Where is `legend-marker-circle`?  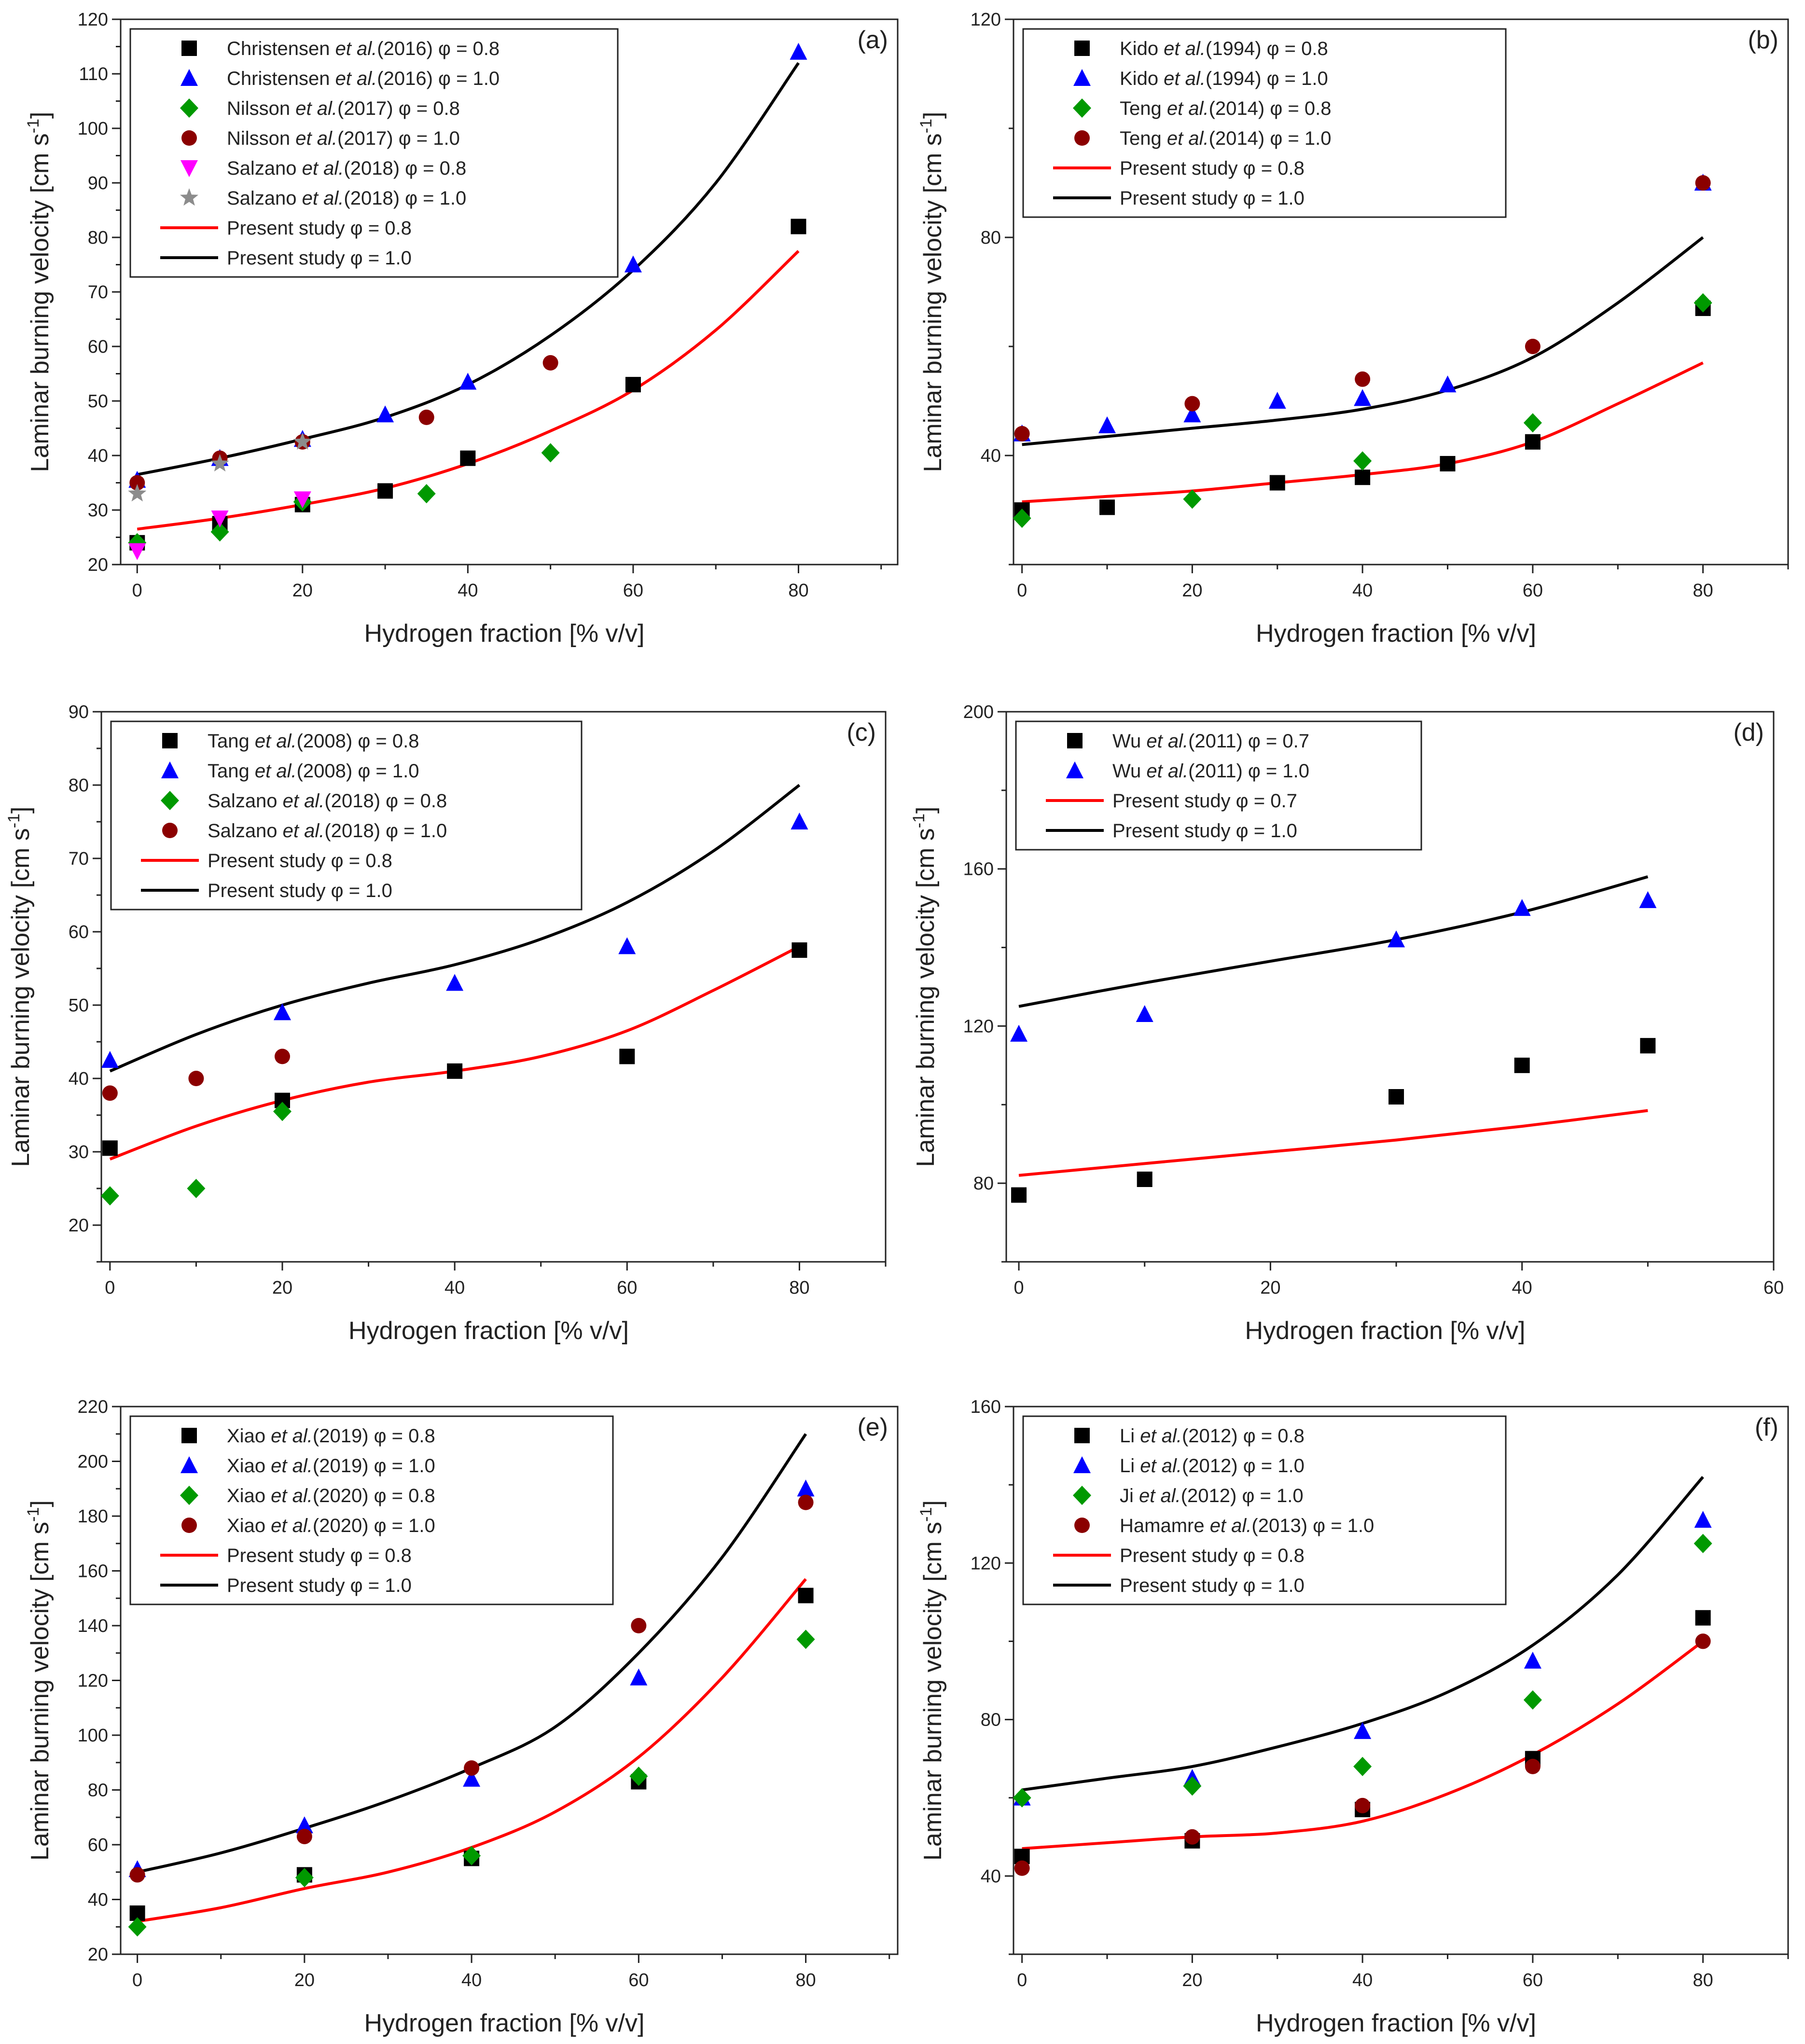 legend-marker-circle is located at coordinates (189, 1525).